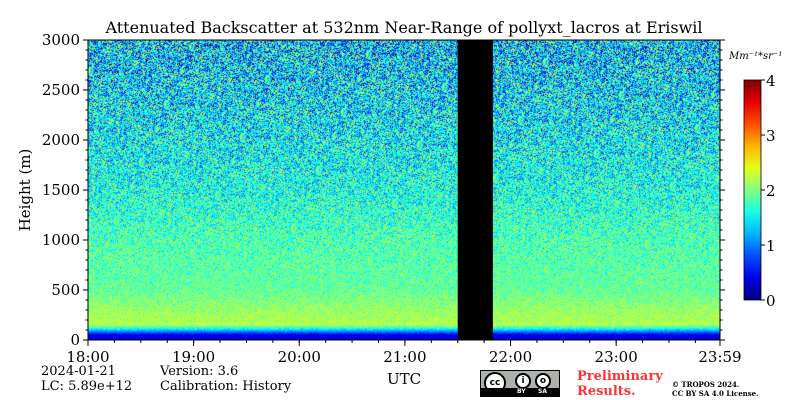 Image resolution: width=800 pixels, height=400 pixels. What do you see at coordinates (78, 371) in the screenshot?
I see `date-label: 2024-01-21` at bounding box center [78, 371].